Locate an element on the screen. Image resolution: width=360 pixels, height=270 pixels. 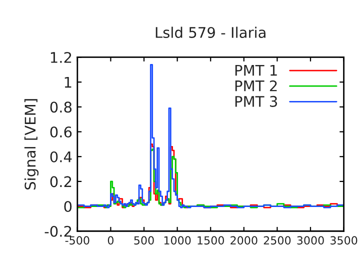
y-tick-label: 0.2 is located at coordinates (61, 182).